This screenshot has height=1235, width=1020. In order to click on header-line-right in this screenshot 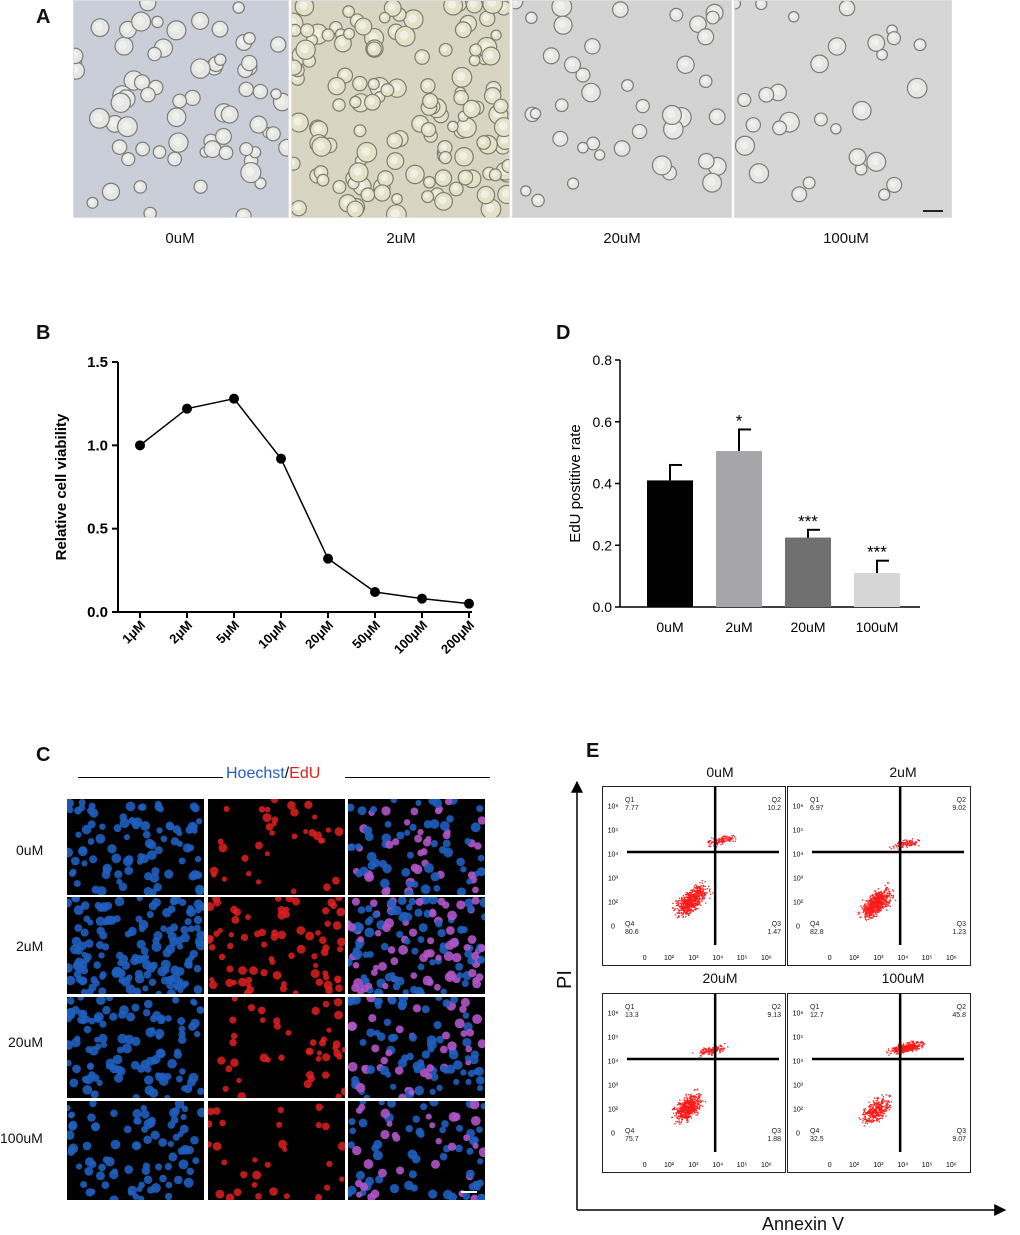, I will do `click(417, 777)`.